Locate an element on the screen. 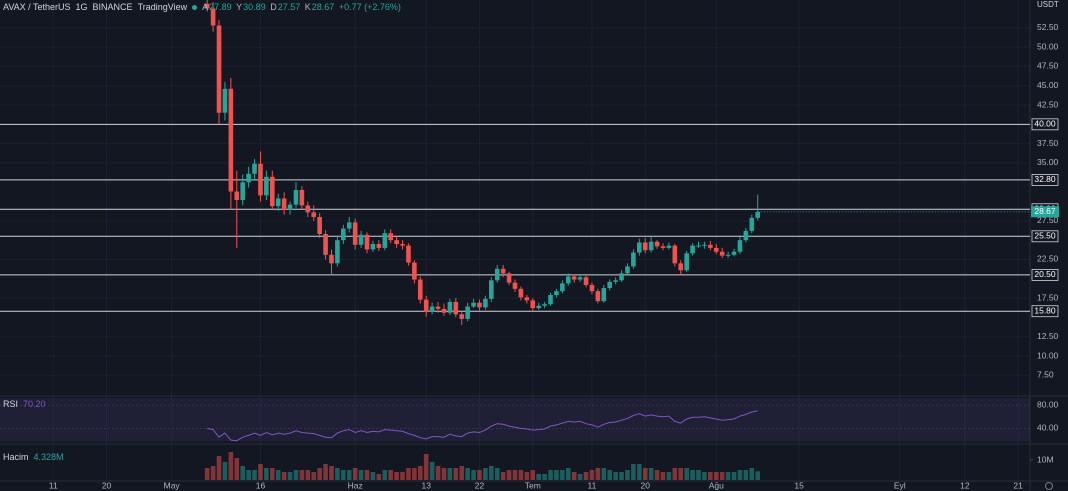  change: +0.77 (+2.76%) is located at coordinates (369, 7).